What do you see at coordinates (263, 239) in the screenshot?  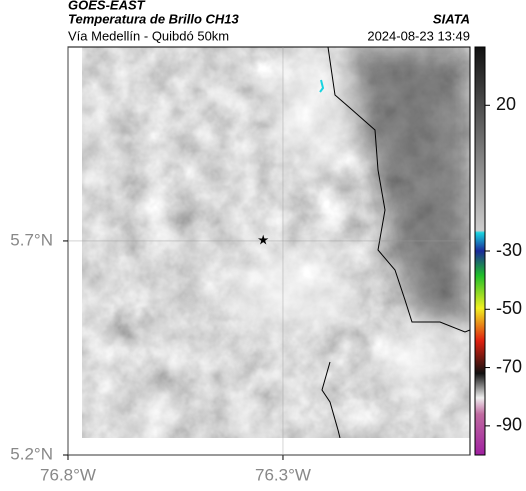 I see `location-marker` at bounding box center [263, 239].